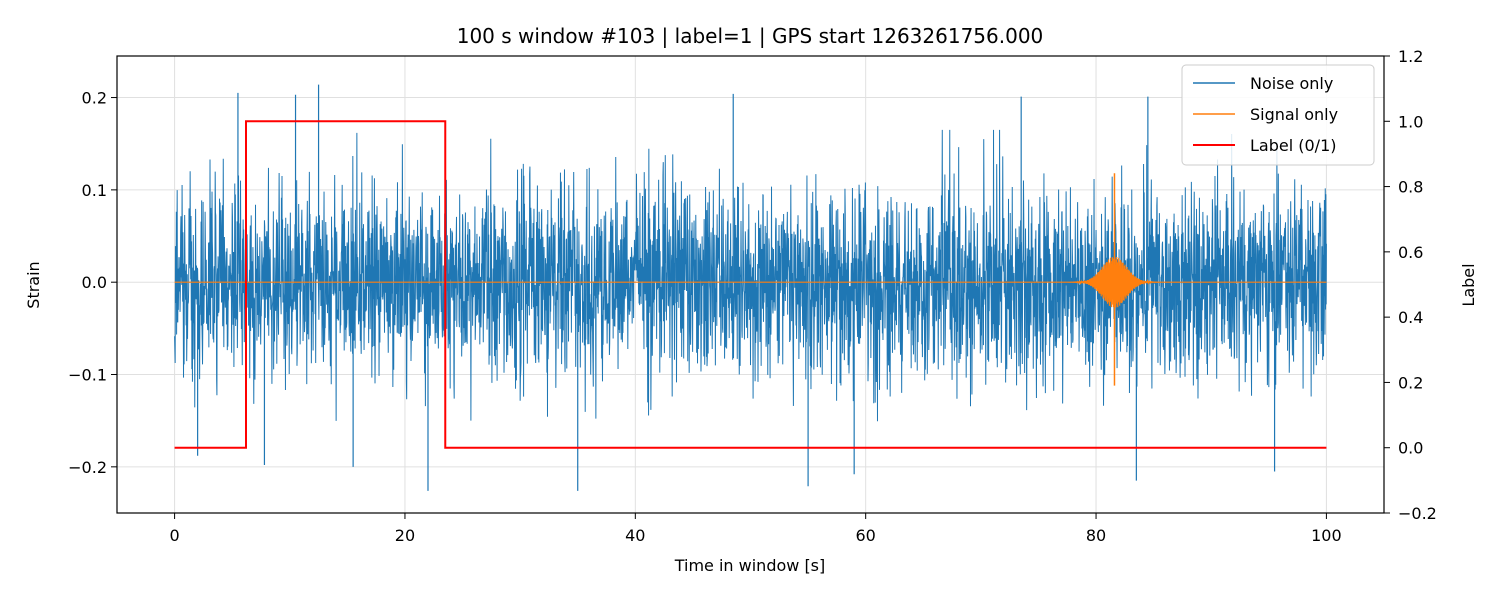 This screenshot has width=1500, height=600. What do you see at coordinates (1326, 535) in the screenshot?
I see `x-tick-label: 100` at bounding box center [1326, 535].